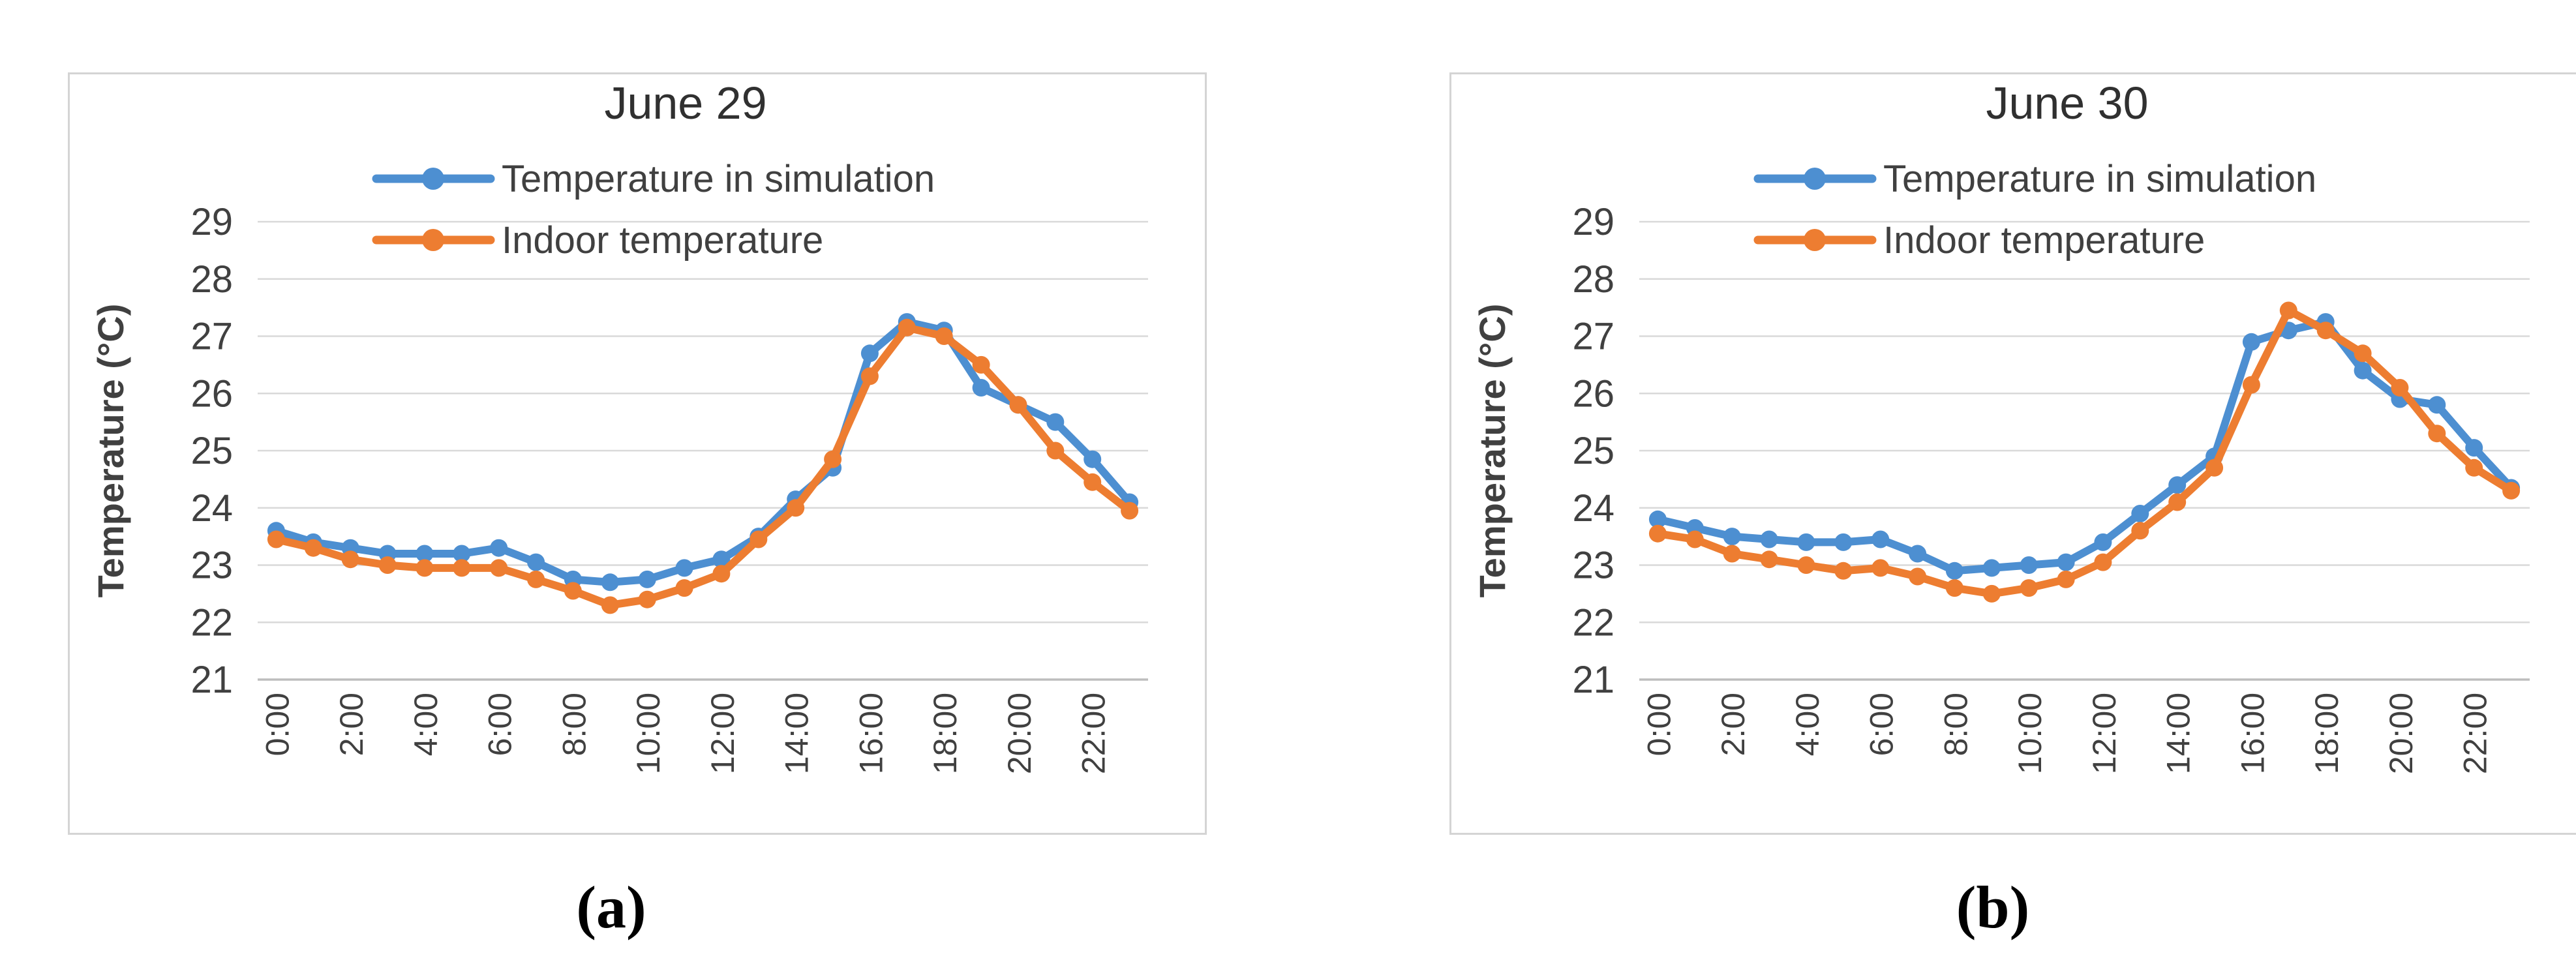 The image size is (2576, 960). What do you see at coordinates (1993, 907) in the screenshot?
I see `caption-b: (b)` at bounding box center [1993, 907].